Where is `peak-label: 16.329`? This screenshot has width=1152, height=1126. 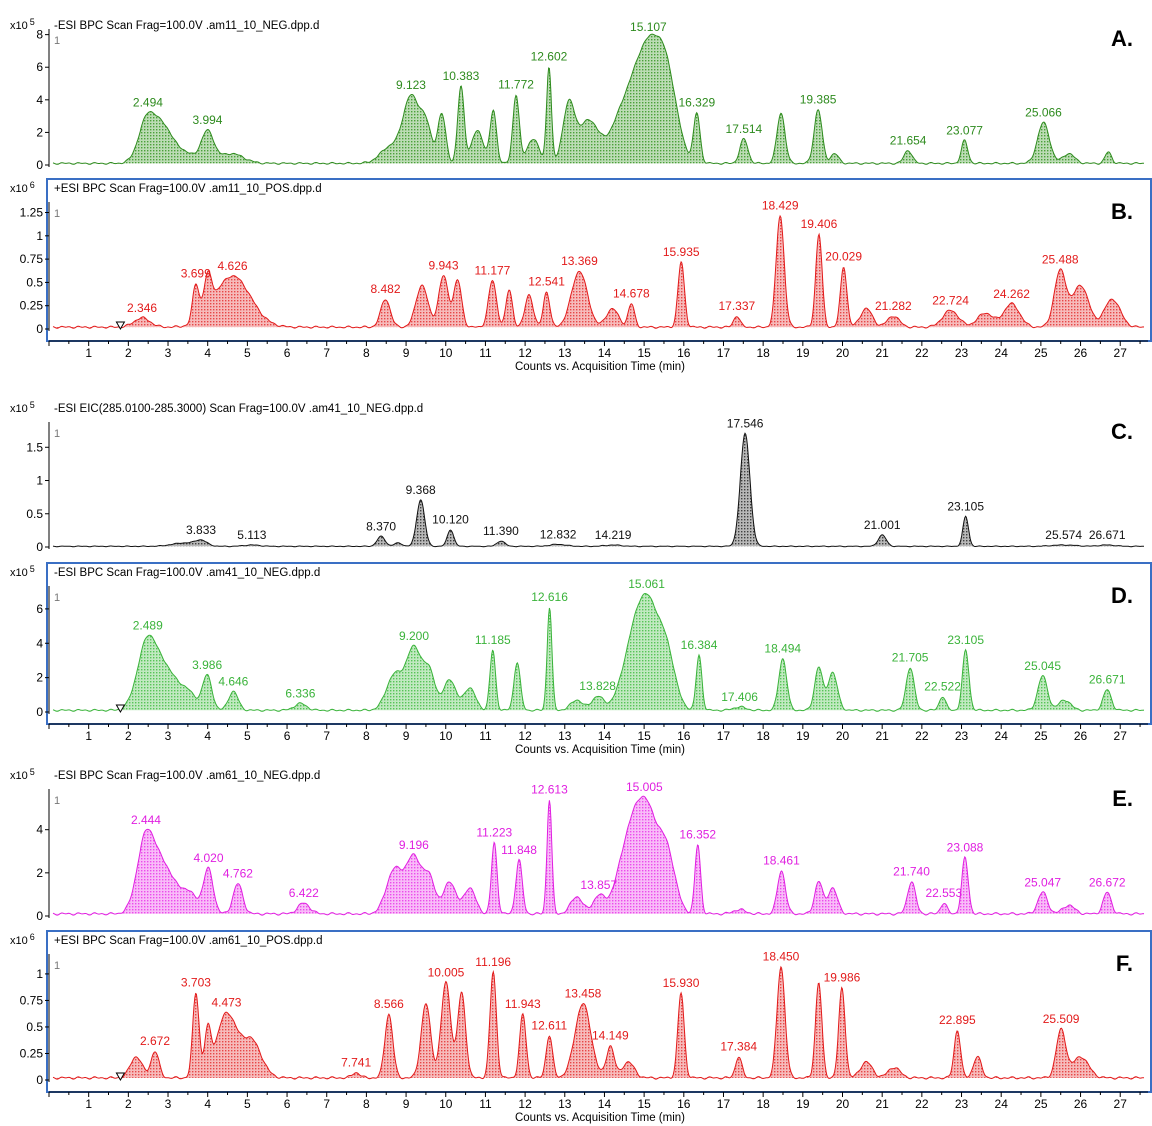
peak-label: 16.329 is located at coordinates (697, 103).